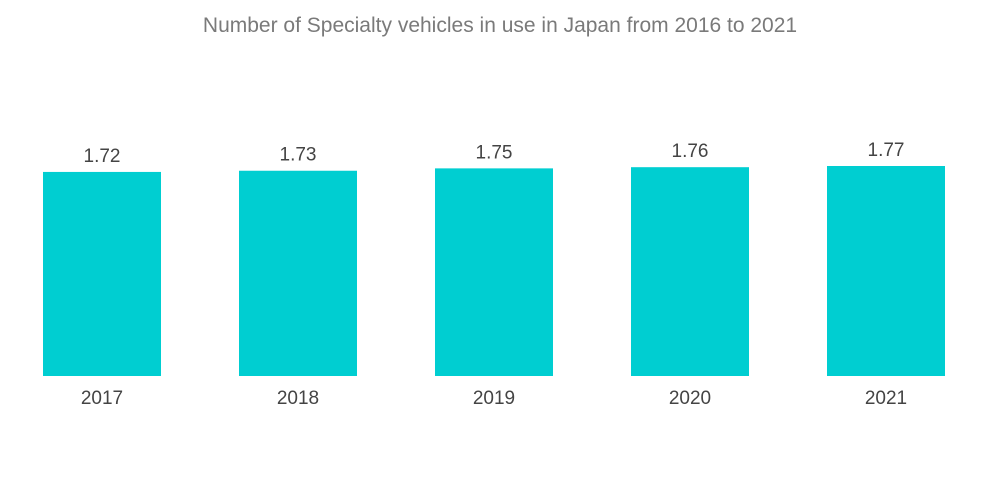 The image size is (1000, 504). What do you see at coordinates (298, 398) in the screenshot?
I see `category-label-2018: 2018` at bounding box center [298, 398].